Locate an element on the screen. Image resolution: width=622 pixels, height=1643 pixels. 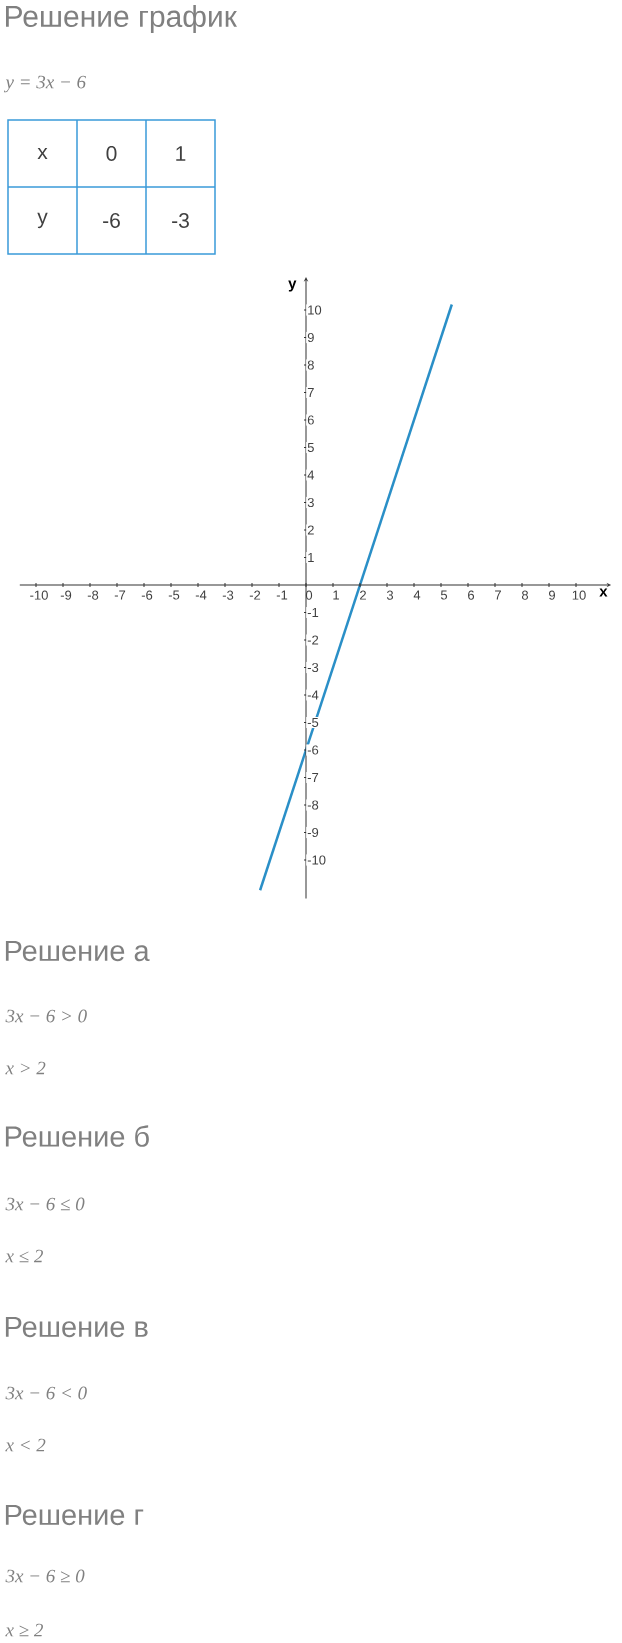
y-tick-label: -5 is located at coordinates (313, 722).